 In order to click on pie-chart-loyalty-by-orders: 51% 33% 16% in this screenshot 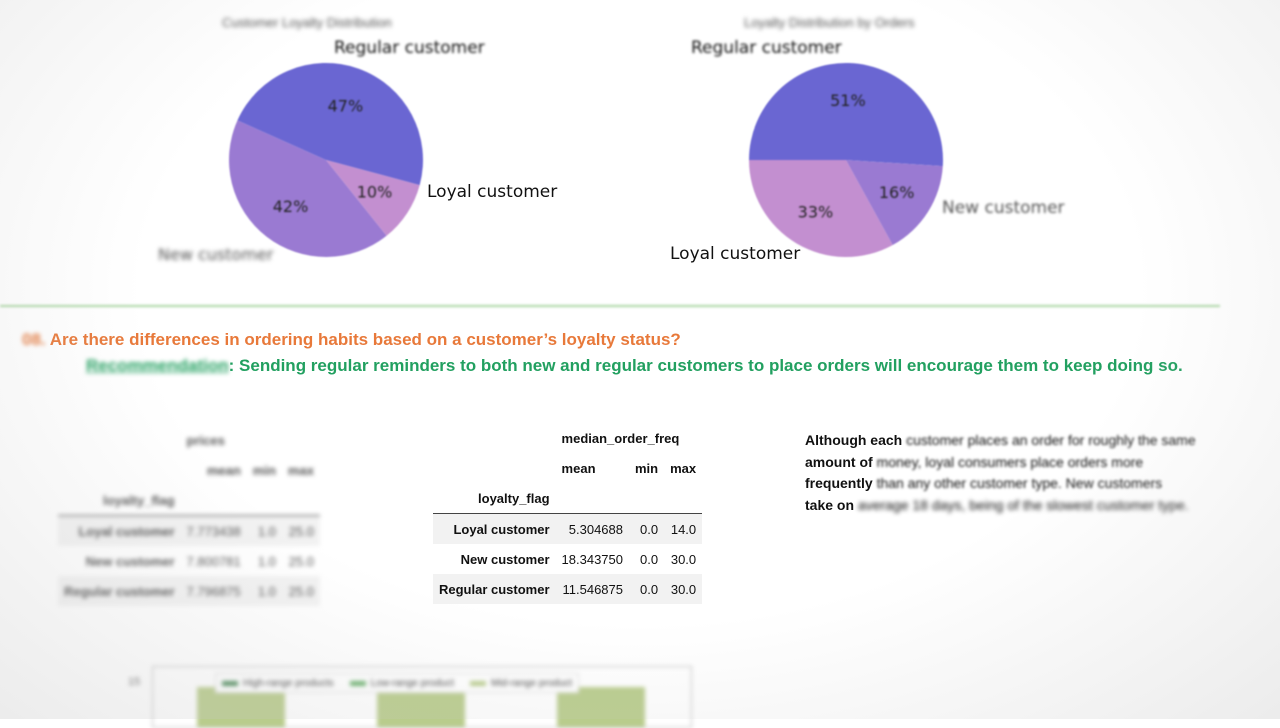, I will do `click(846, 159)`.